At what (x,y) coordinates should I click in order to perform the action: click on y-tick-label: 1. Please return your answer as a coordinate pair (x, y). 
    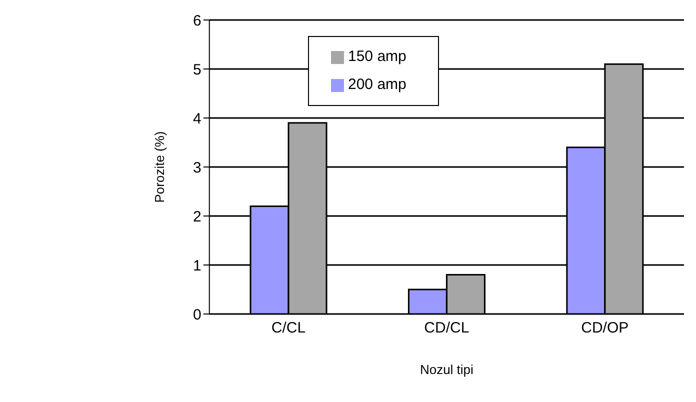
    Looking at the image, I should click on (197, 265).